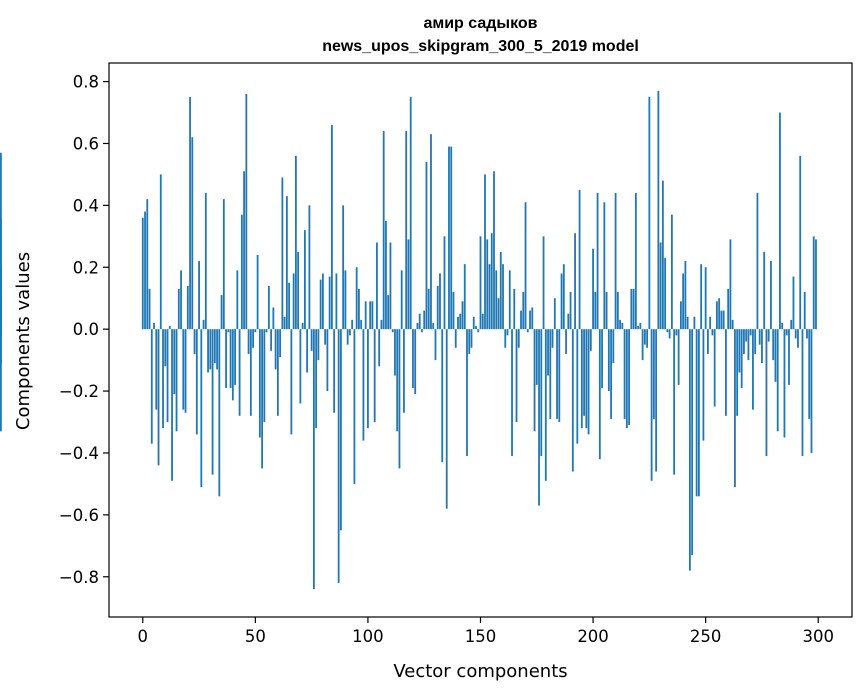 This screenshot has width=867, height=696. I want to click on y-tick-label: 0.0, so click(86, 329).